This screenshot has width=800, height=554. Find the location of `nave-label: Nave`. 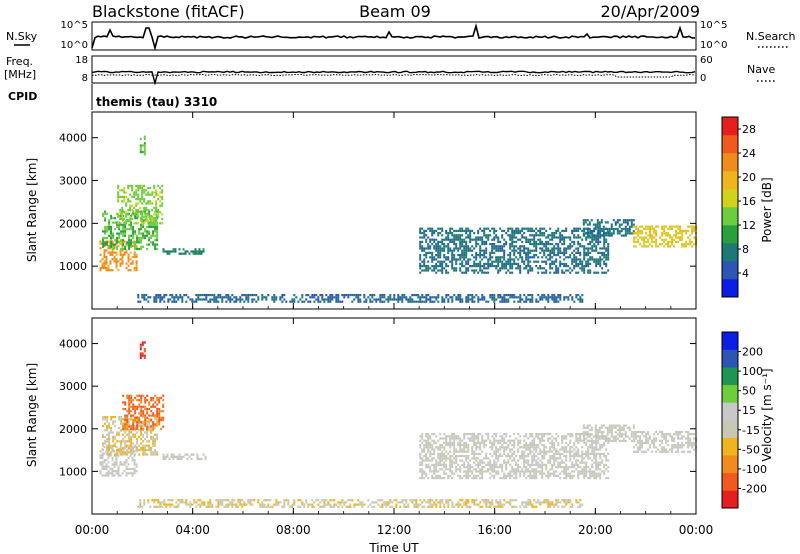

nave-label: Nave is located at coordinates (761, 69).